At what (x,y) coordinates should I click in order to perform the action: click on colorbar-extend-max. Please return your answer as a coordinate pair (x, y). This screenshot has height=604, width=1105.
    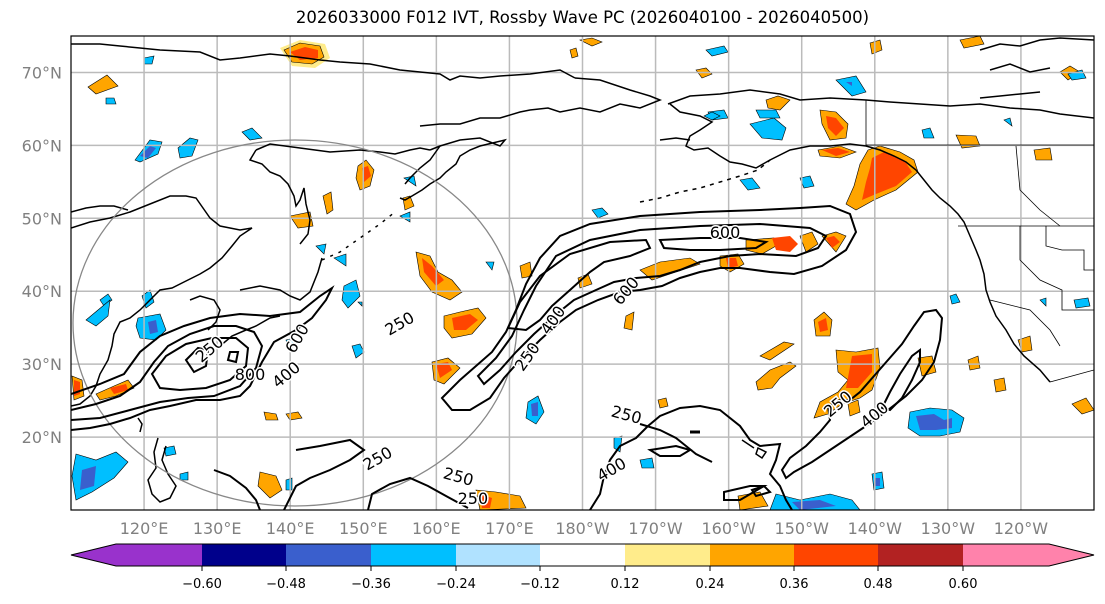
    Looking at the image, I should click on (1071, 555).